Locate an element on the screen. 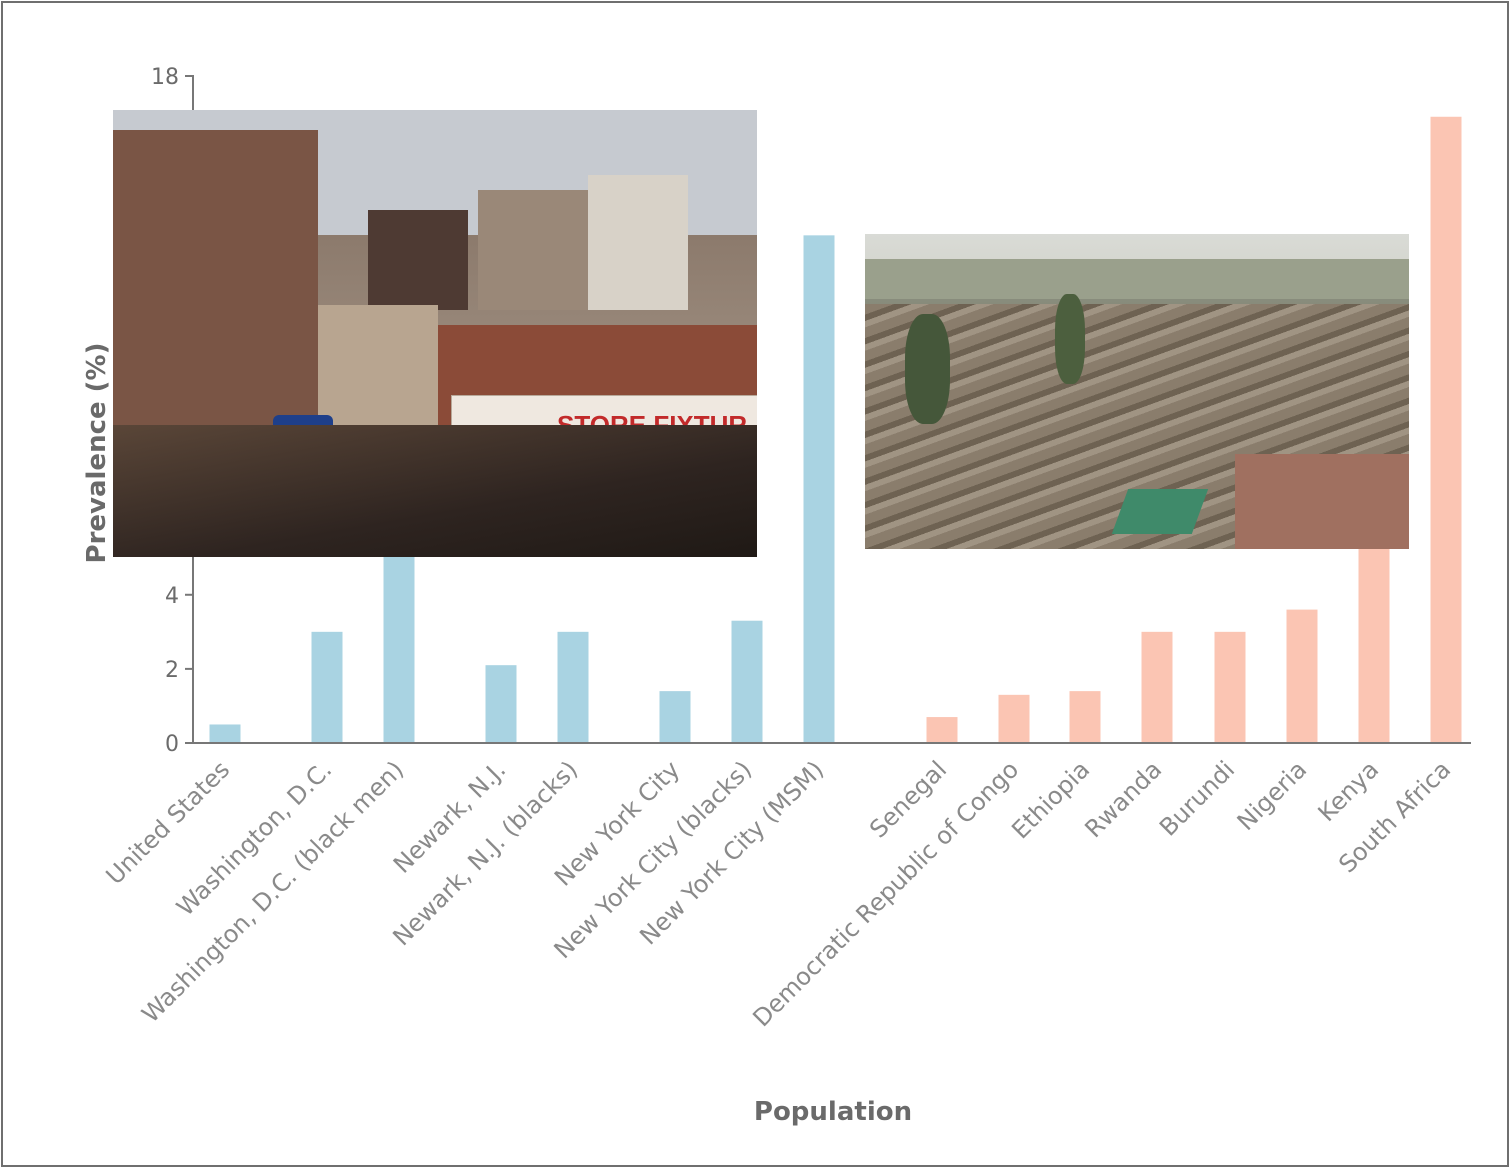 This screenshot has height=1170, width=1512. x-category-label: Kenya is located at coordinates (1349, 791).